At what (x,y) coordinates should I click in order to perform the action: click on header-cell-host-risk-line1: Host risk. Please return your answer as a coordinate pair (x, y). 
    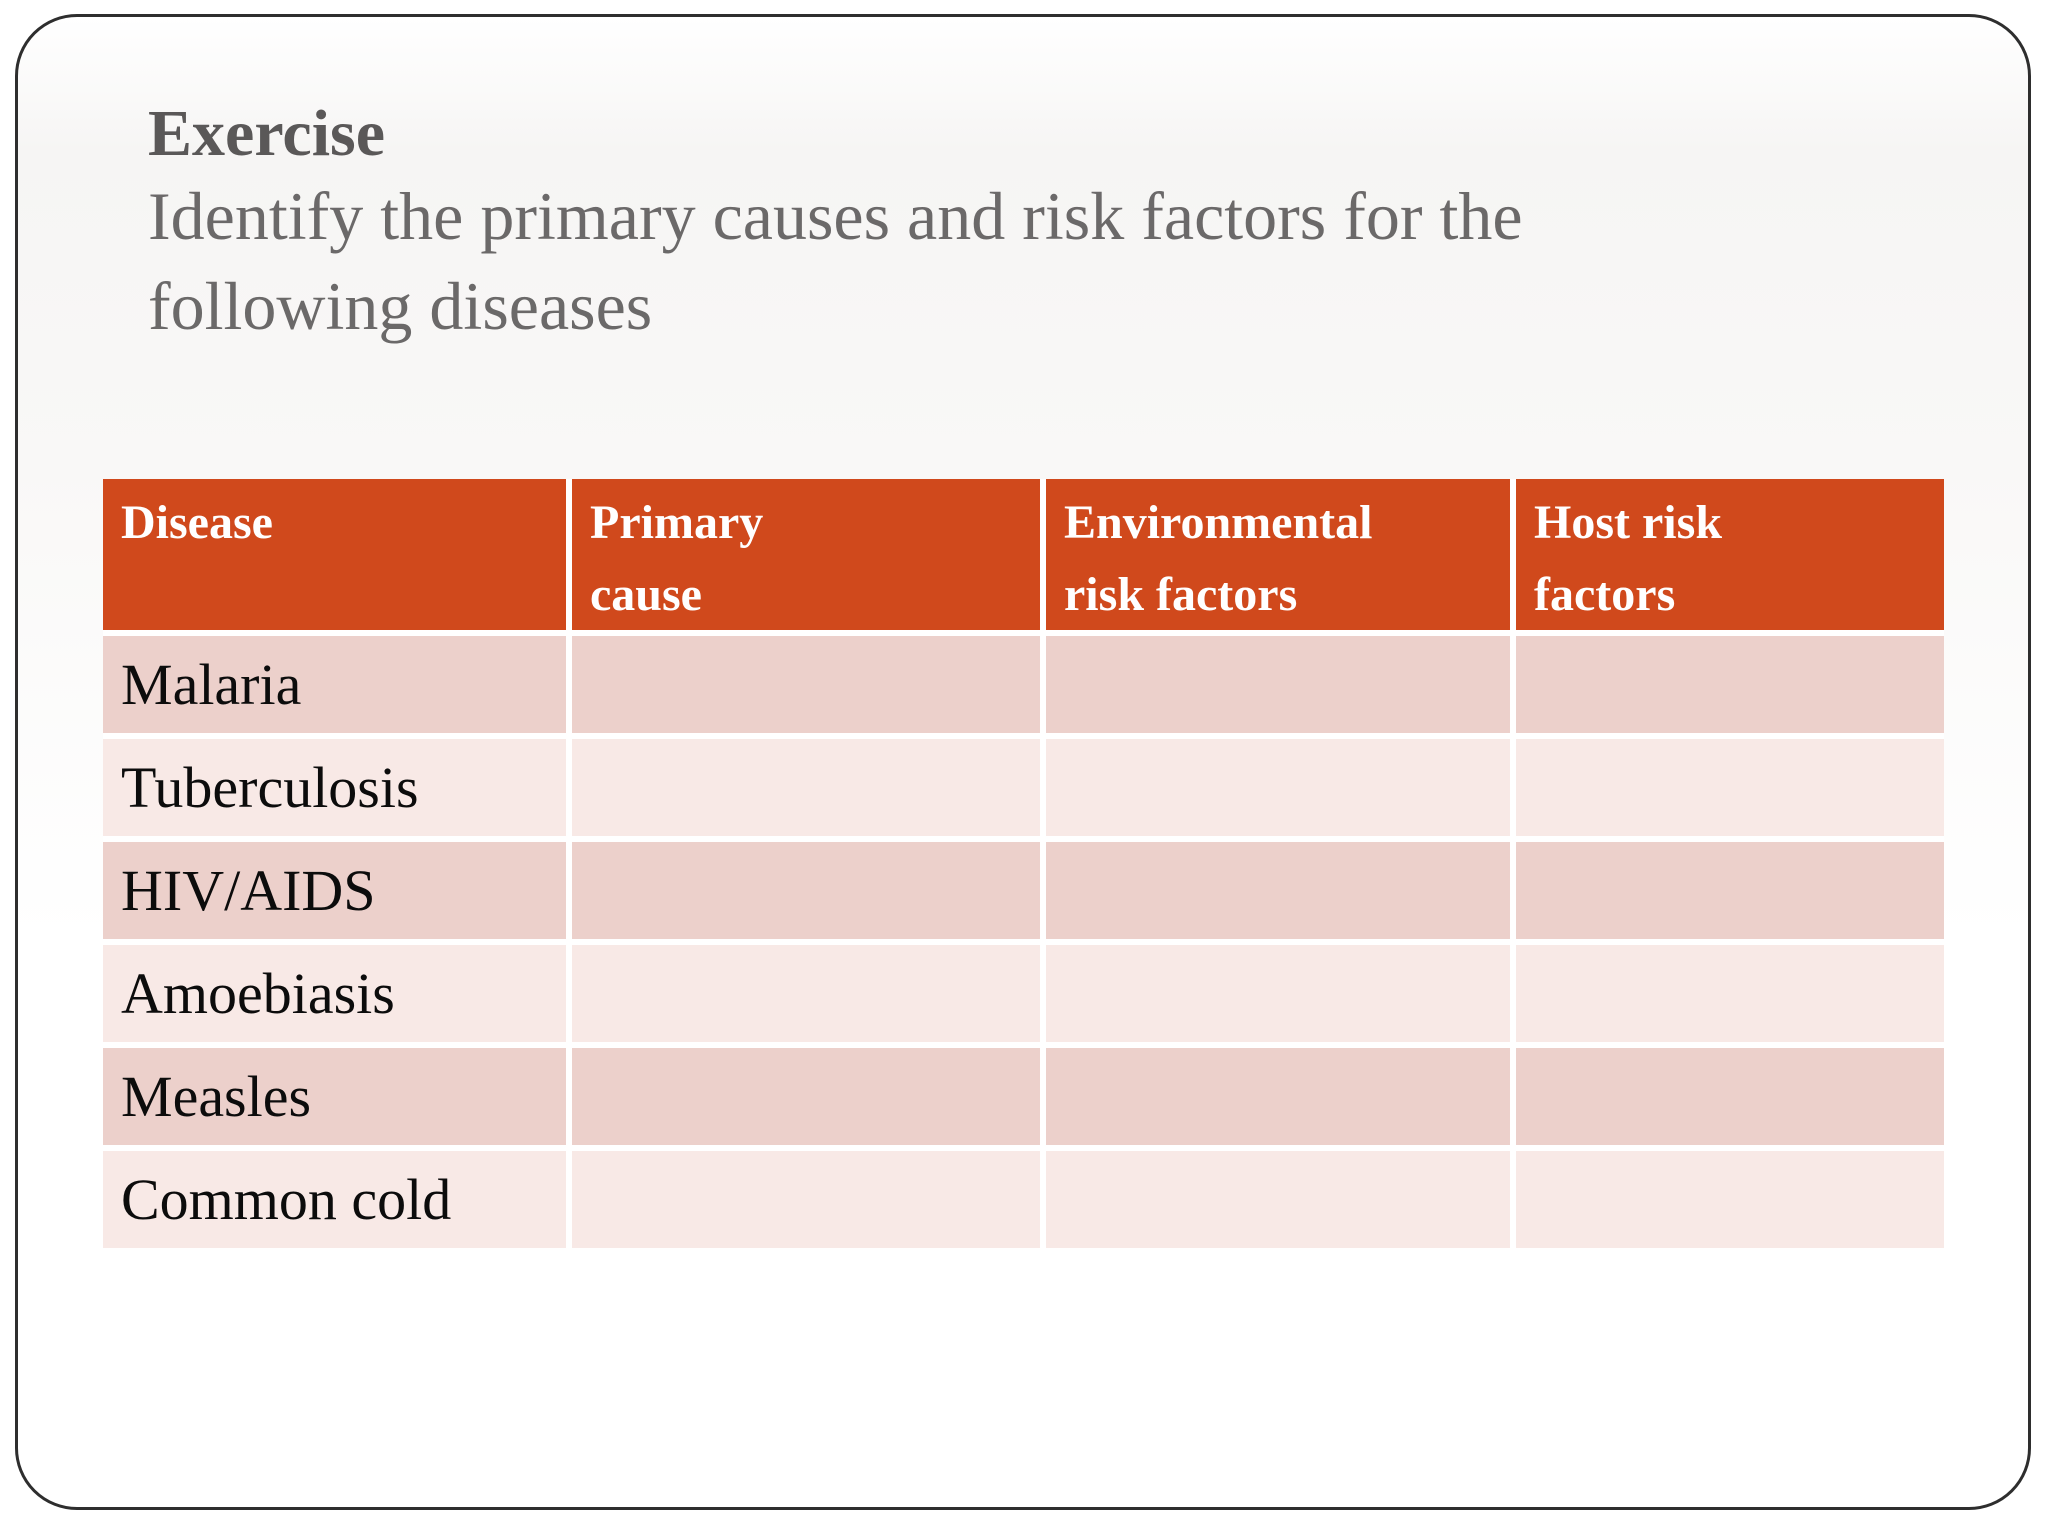
    Looking at the image, I should click on (1628, 522).